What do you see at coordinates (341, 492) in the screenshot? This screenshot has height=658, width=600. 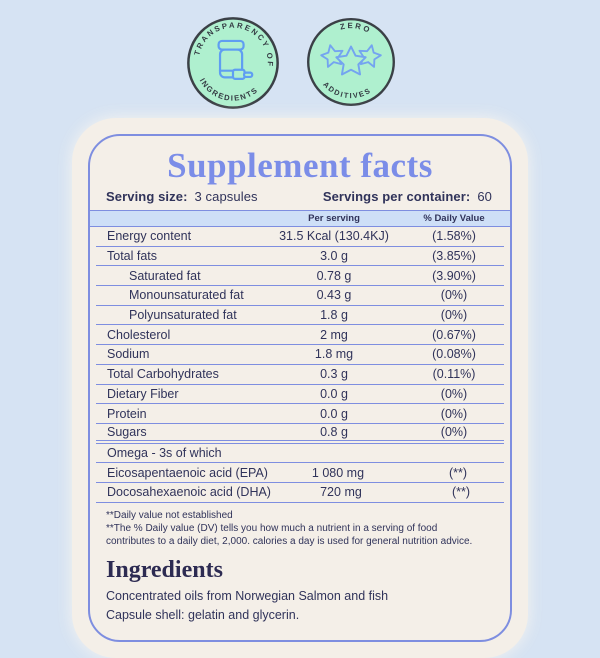 I see `row-amount: 720 mg` at bounding box center [341, 492].